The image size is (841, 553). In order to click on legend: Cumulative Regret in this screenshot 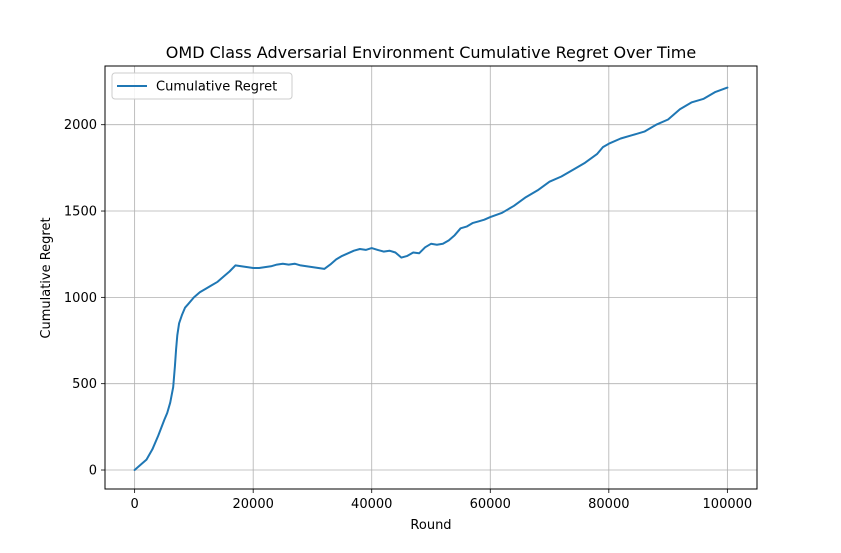, I will do `click(202, 86)`.